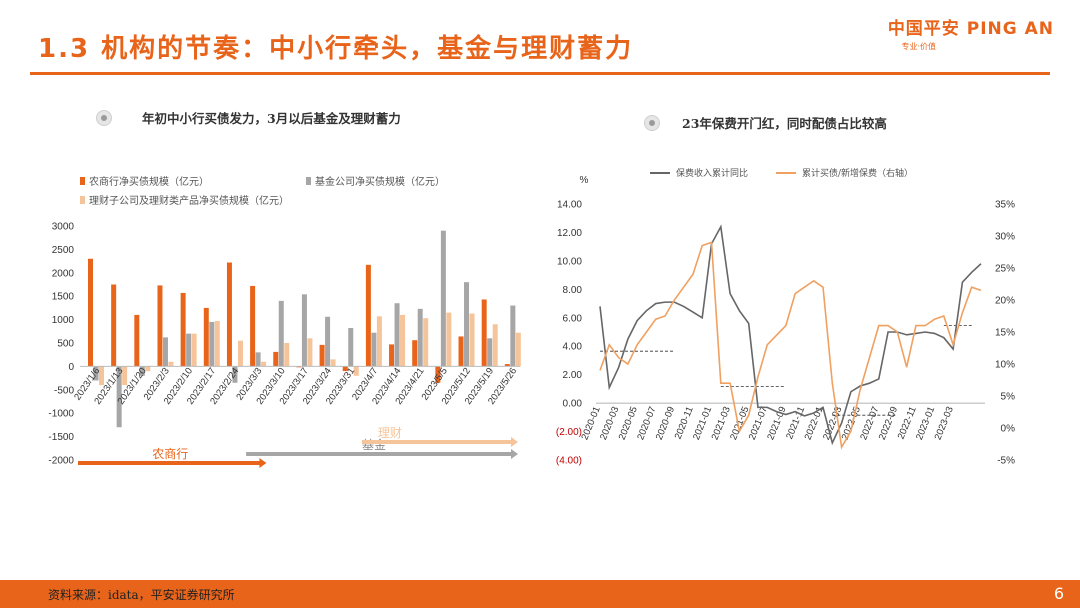 The image size is (1080, 608). Describe the element at coordinates (104, 117) in the screenshot. I see `radio-bullet-icon` at that location.